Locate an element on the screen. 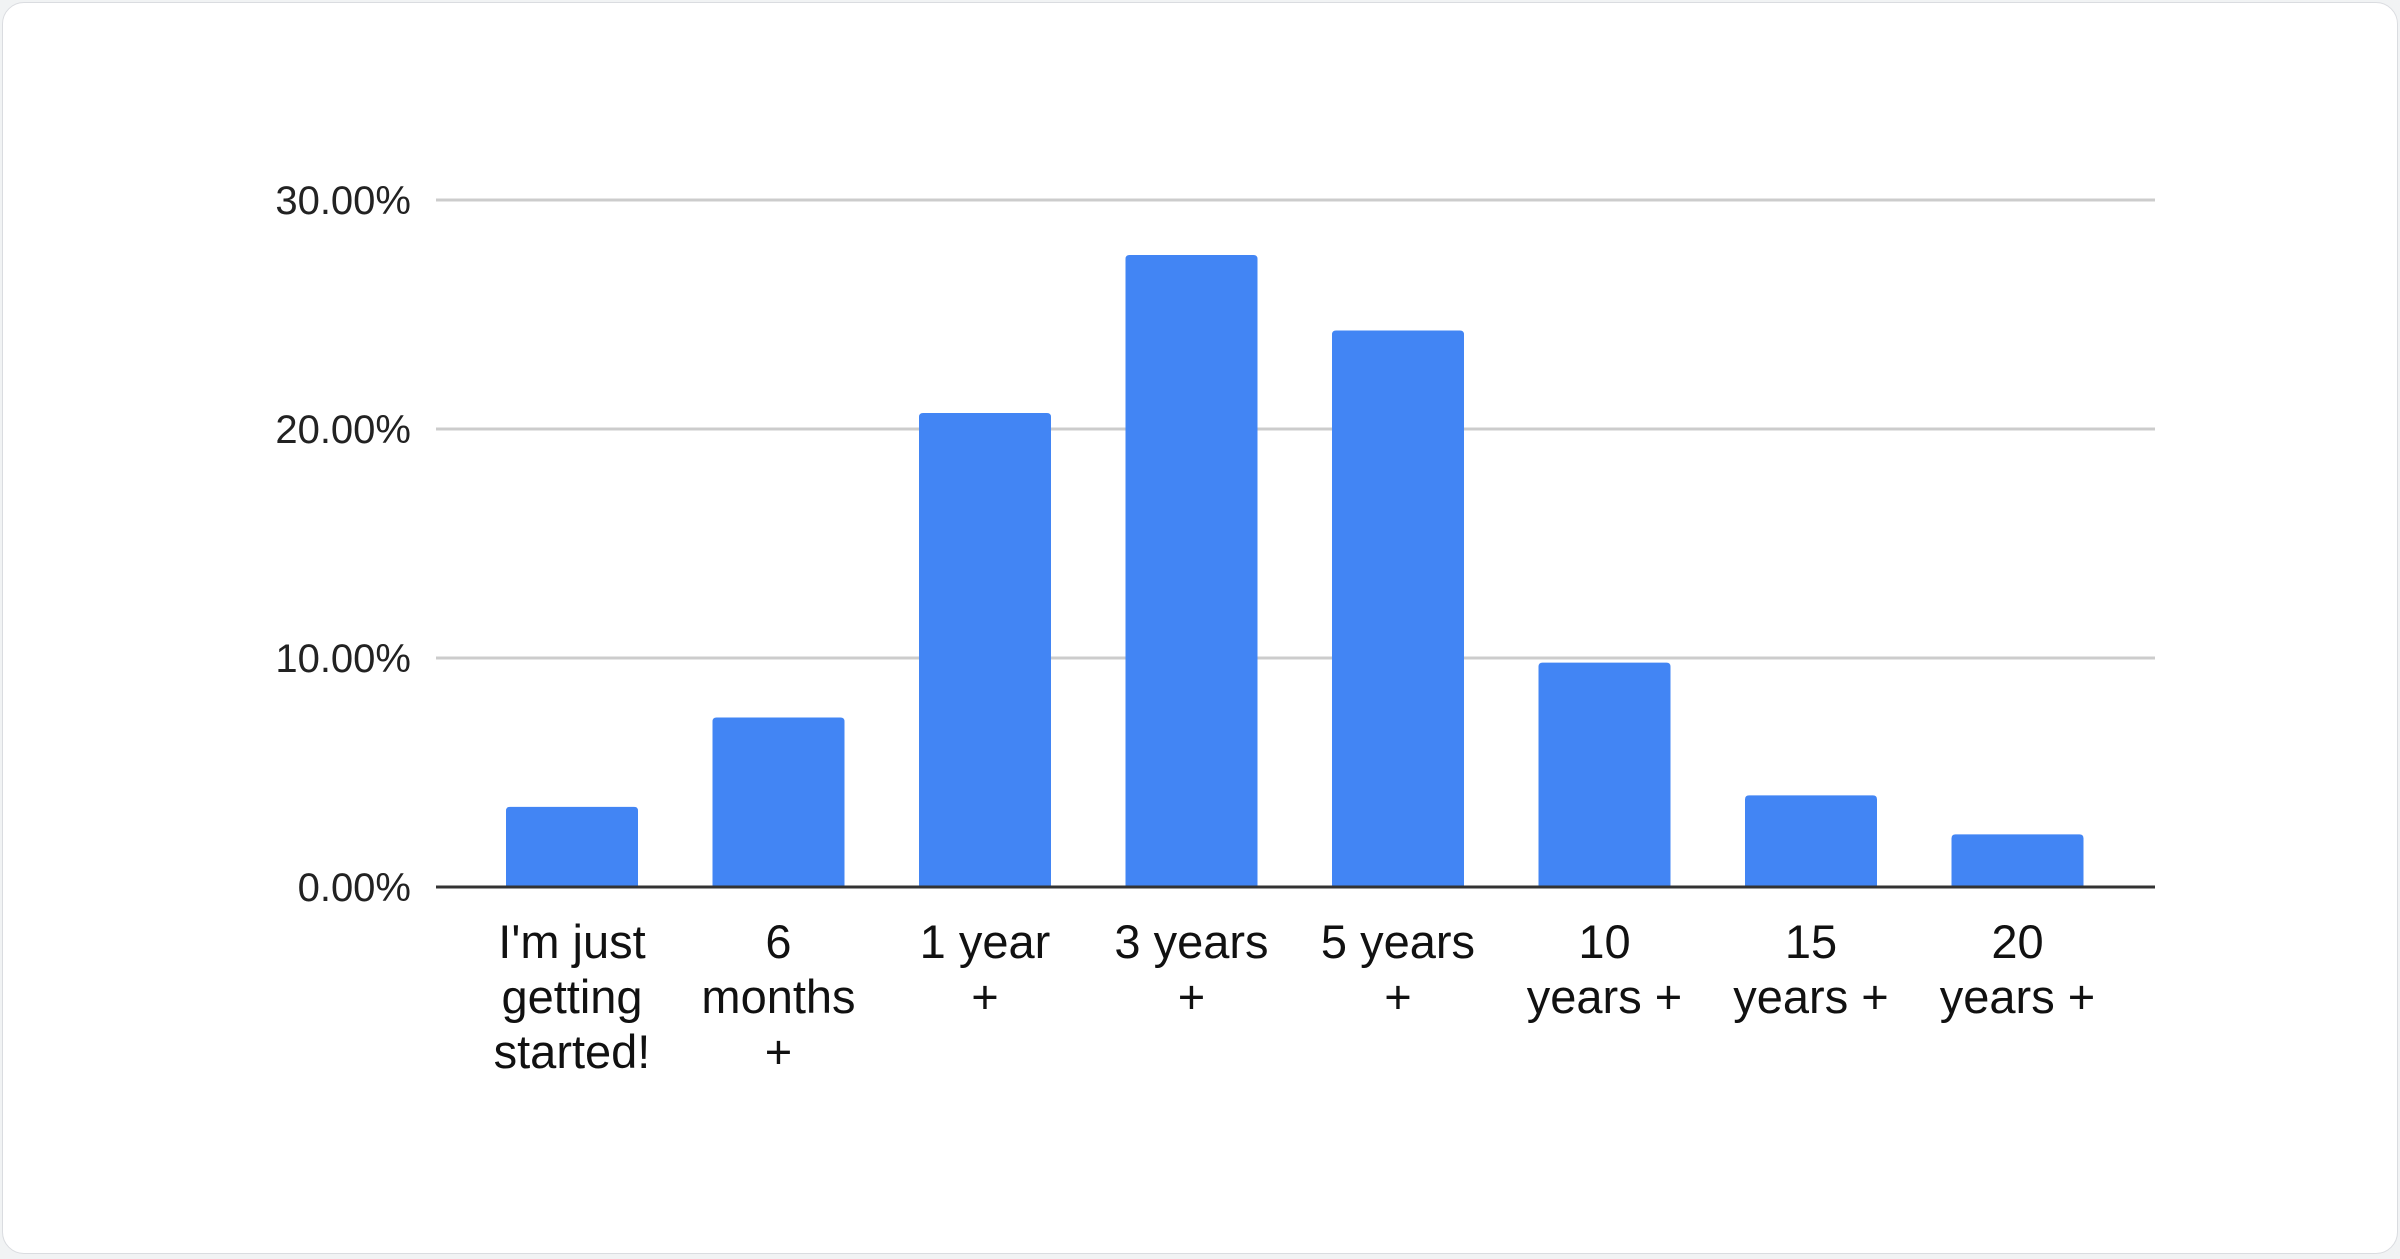  x-category-label: started! is located at coordinates (572, 1051).